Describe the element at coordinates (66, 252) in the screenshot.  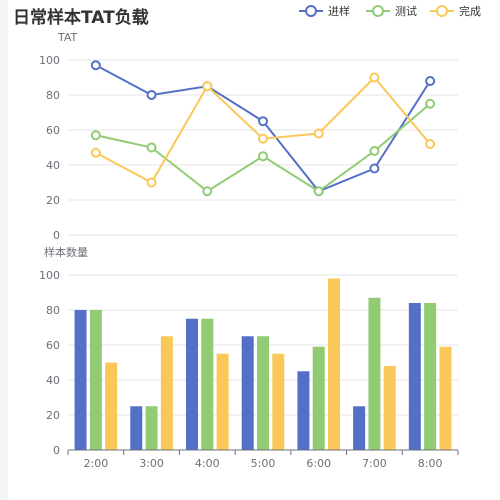
I see `bar-chart-y-axis-title: 样本数量` at that location.